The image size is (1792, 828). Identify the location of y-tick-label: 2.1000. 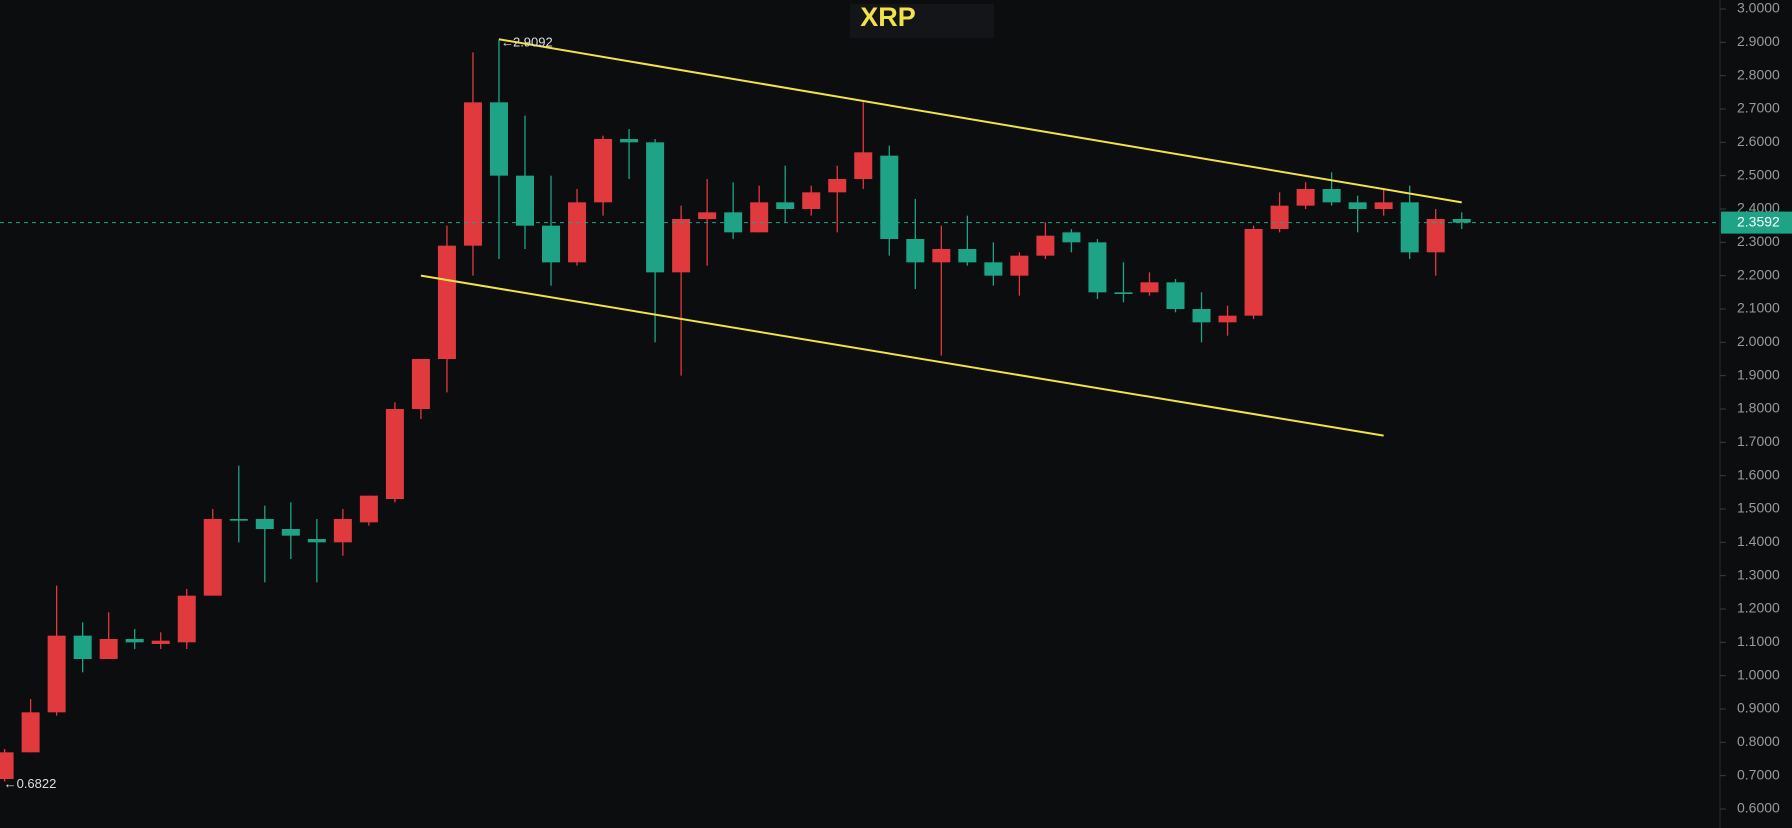
(1758, 308).